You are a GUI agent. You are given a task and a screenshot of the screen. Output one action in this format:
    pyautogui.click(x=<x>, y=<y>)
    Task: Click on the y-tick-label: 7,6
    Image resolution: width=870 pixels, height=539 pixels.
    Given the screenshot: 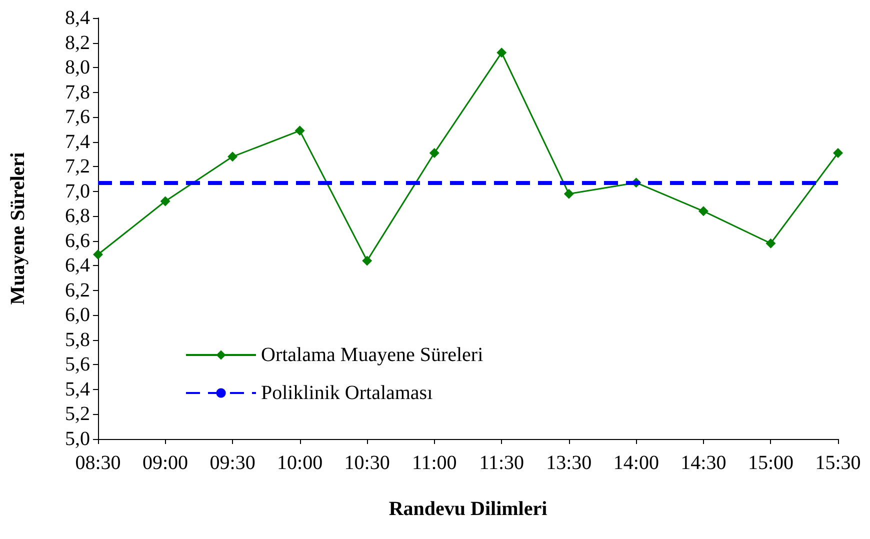 What is the action you would take?
    pyautogui.click(x=77, y=117)
    